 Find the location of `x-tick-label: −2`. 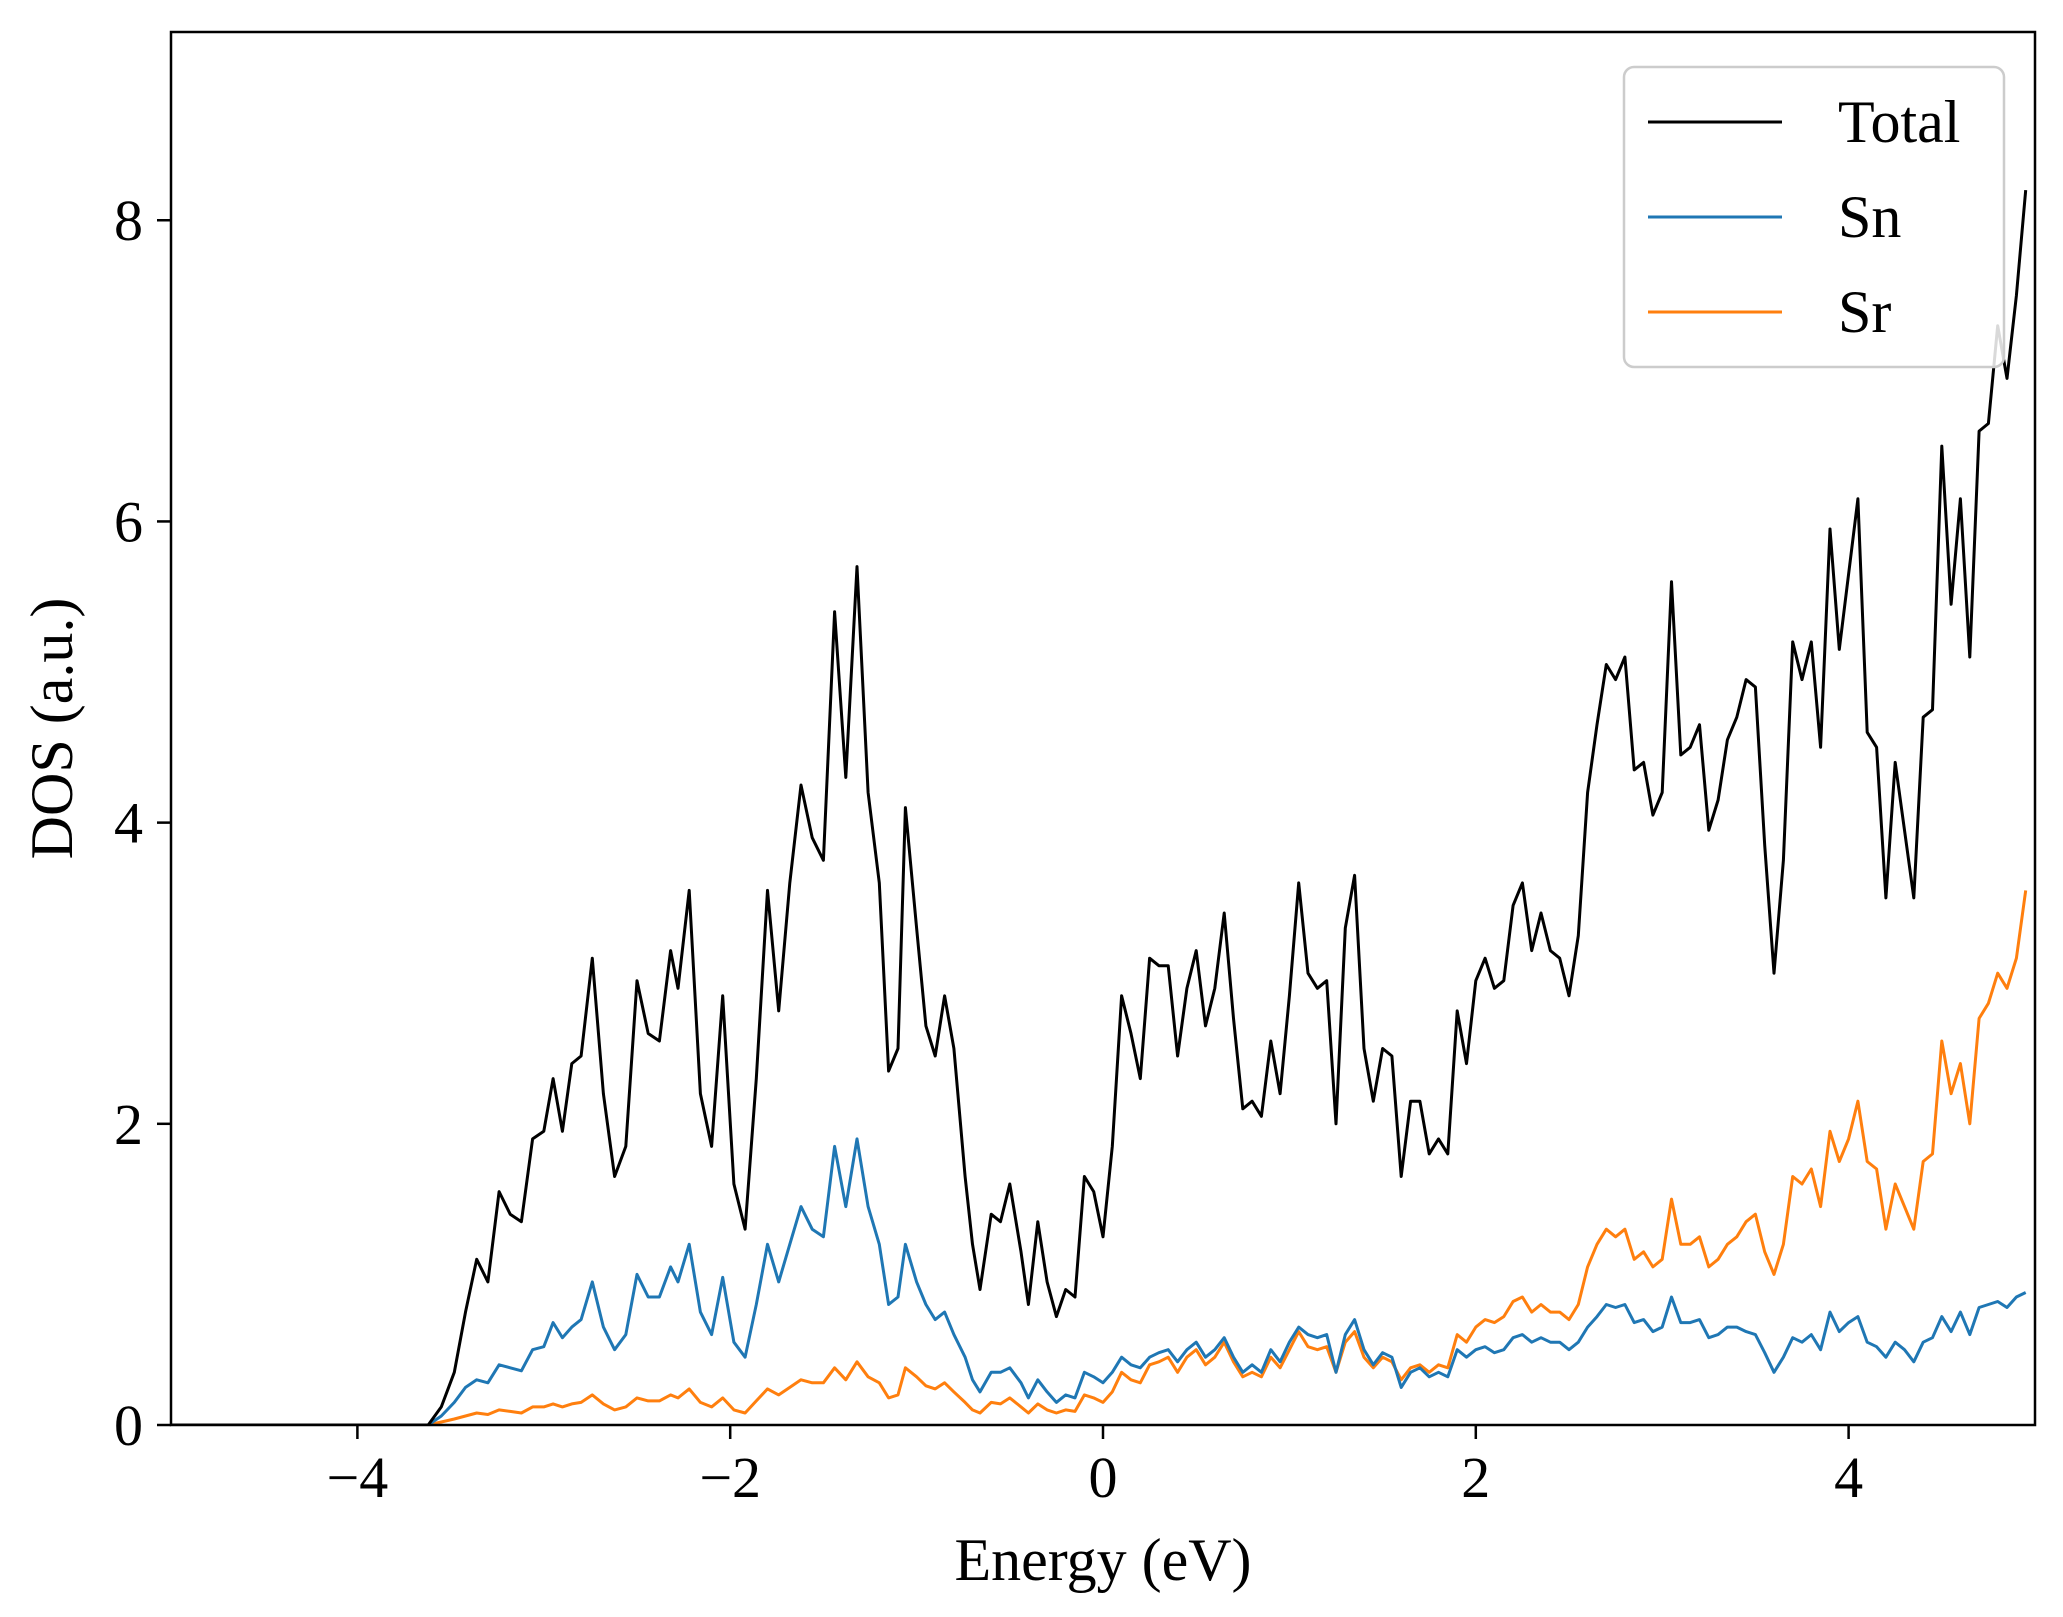

x-tick-label: −2 is located at coordinates (730, 1477).